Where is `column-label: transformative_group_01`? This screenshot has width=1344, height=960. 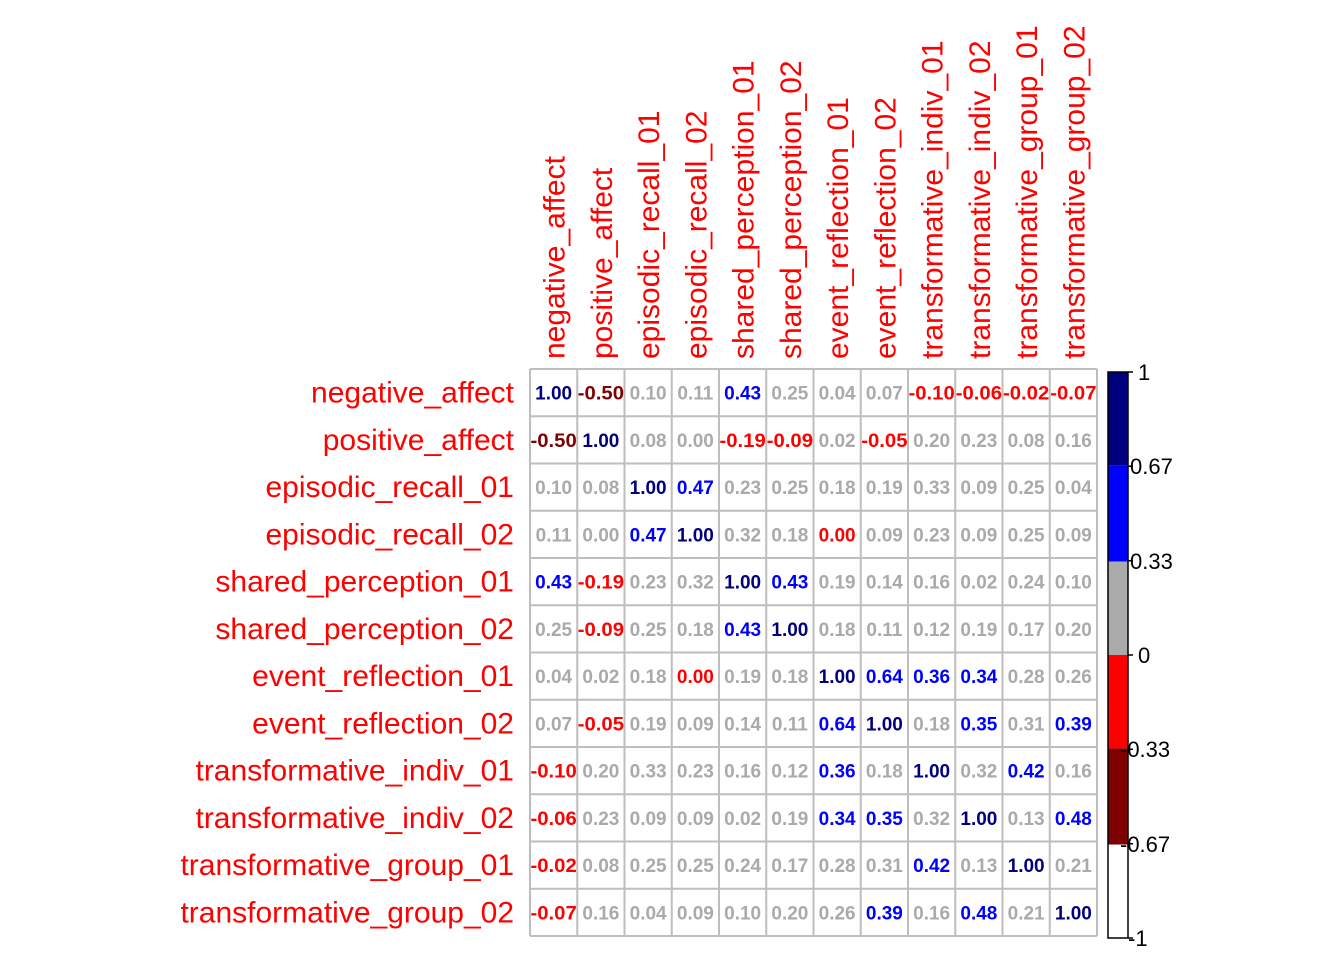
column-label: transformative_group_01 is located at coordinates (1027, 192).